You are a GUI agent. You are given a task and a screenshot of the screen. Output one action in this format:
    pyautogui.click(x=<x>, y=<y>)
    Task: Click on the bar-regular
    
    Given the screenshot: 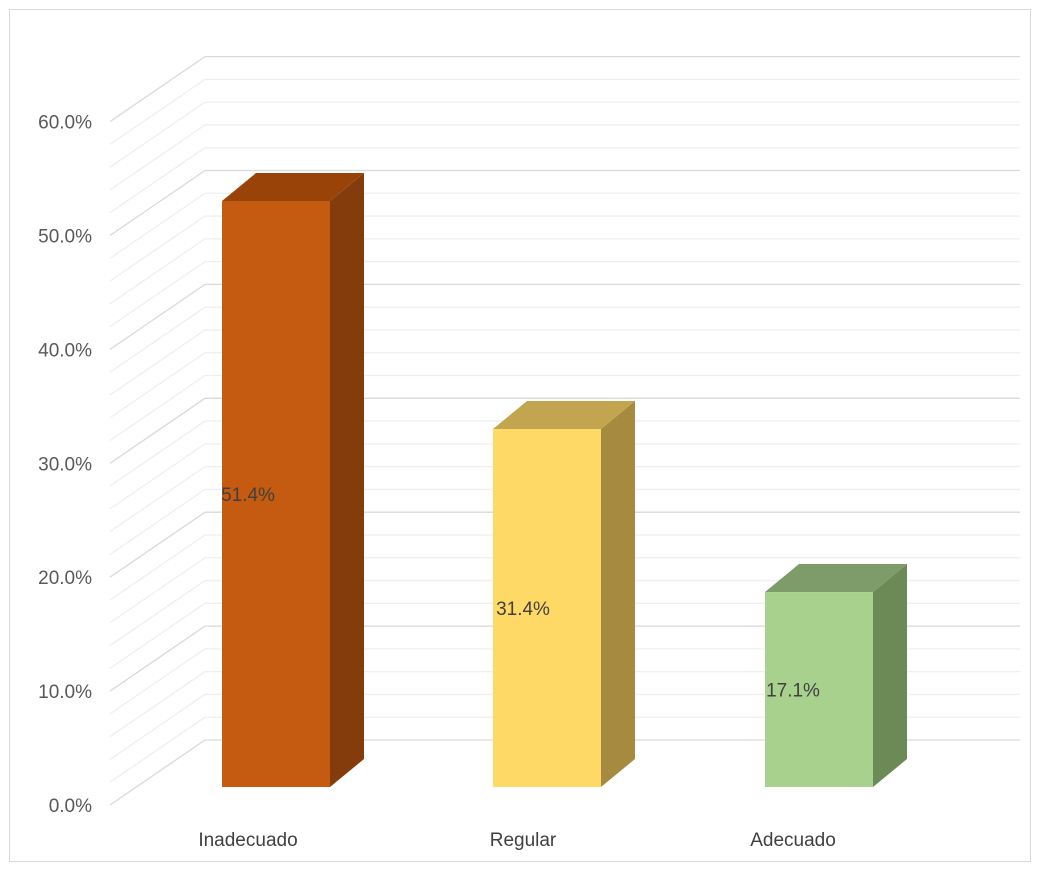 What is the action you would take?
    pyautogui.click(x=564, y=594)
    